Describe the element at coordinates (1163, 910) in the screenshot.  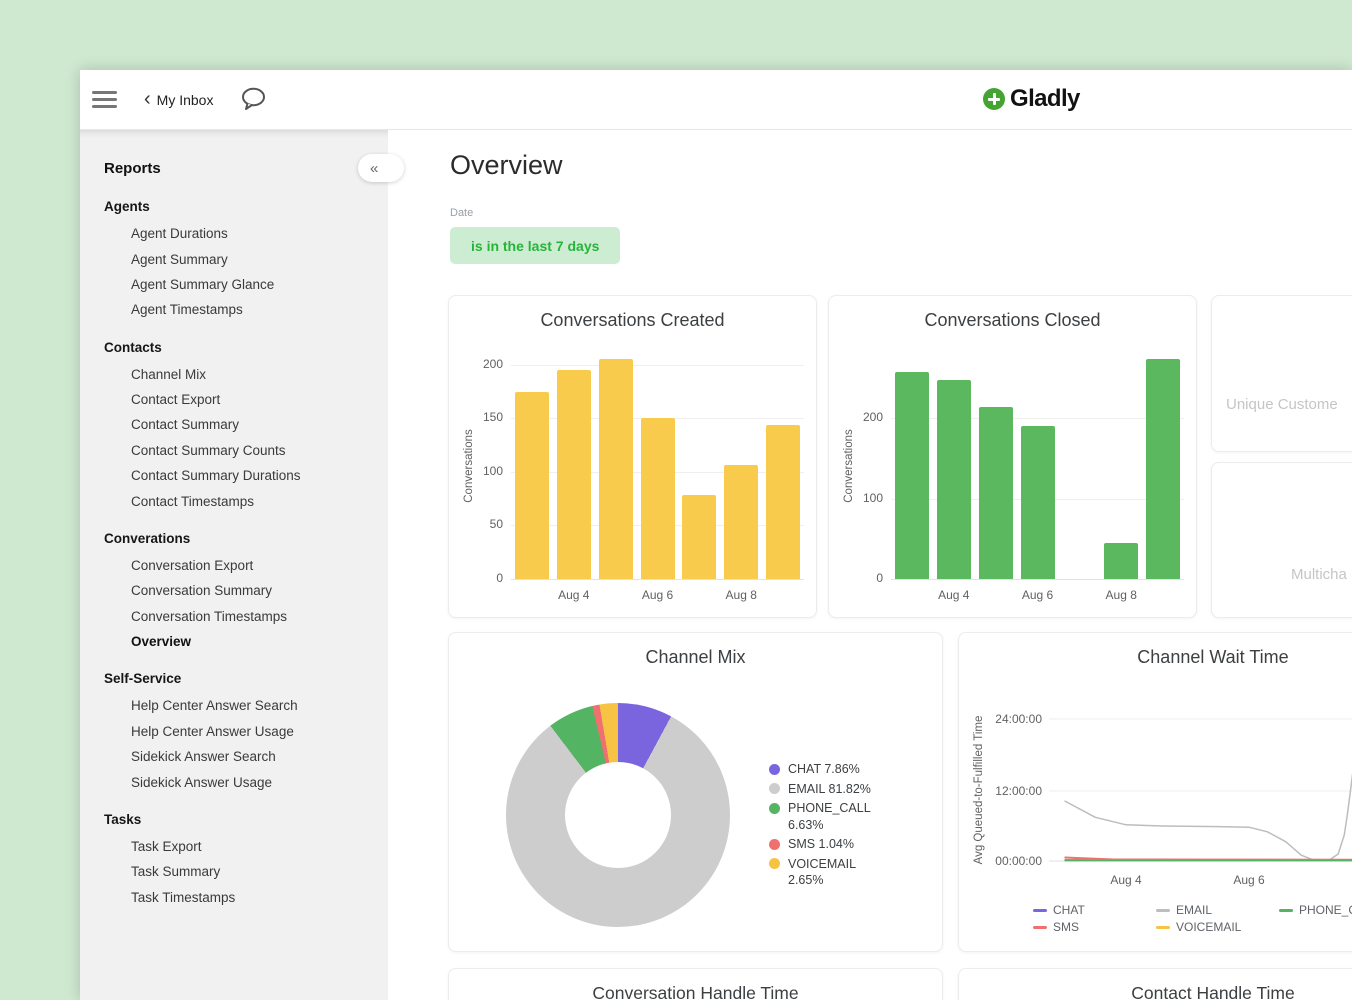
I see `legend-dash-email` at that location.